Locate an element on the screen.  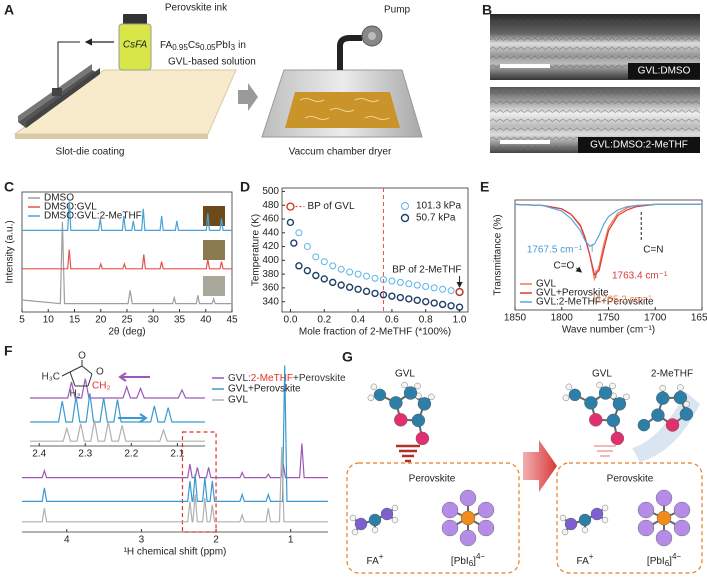
formula-part: 0.05 is located at coordinates (208, 47).